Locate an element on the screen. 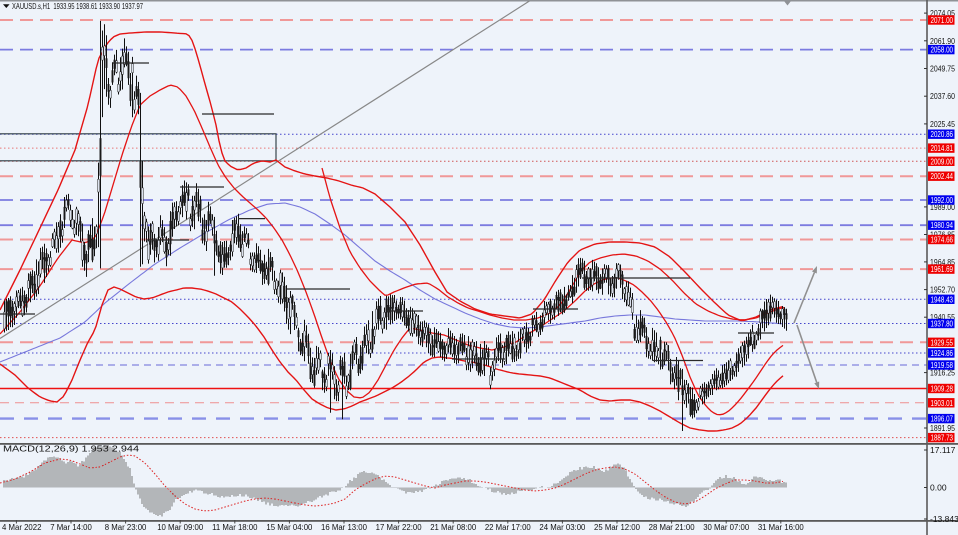 The image size is (958, 535). svg-text: 1980.94 is located at coordinates (942, 225).